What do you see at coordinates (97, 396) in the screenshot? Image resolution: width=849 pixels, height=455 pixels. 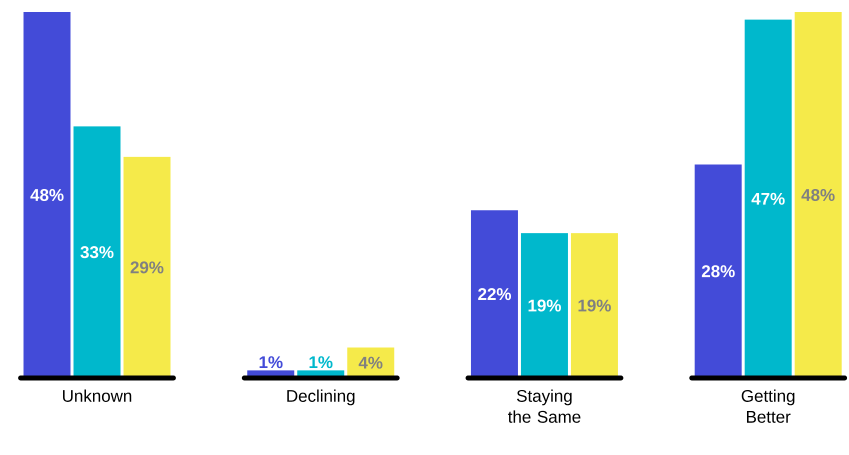 I see `x-tick-label: Unknown` at bounding box center [97, 396].